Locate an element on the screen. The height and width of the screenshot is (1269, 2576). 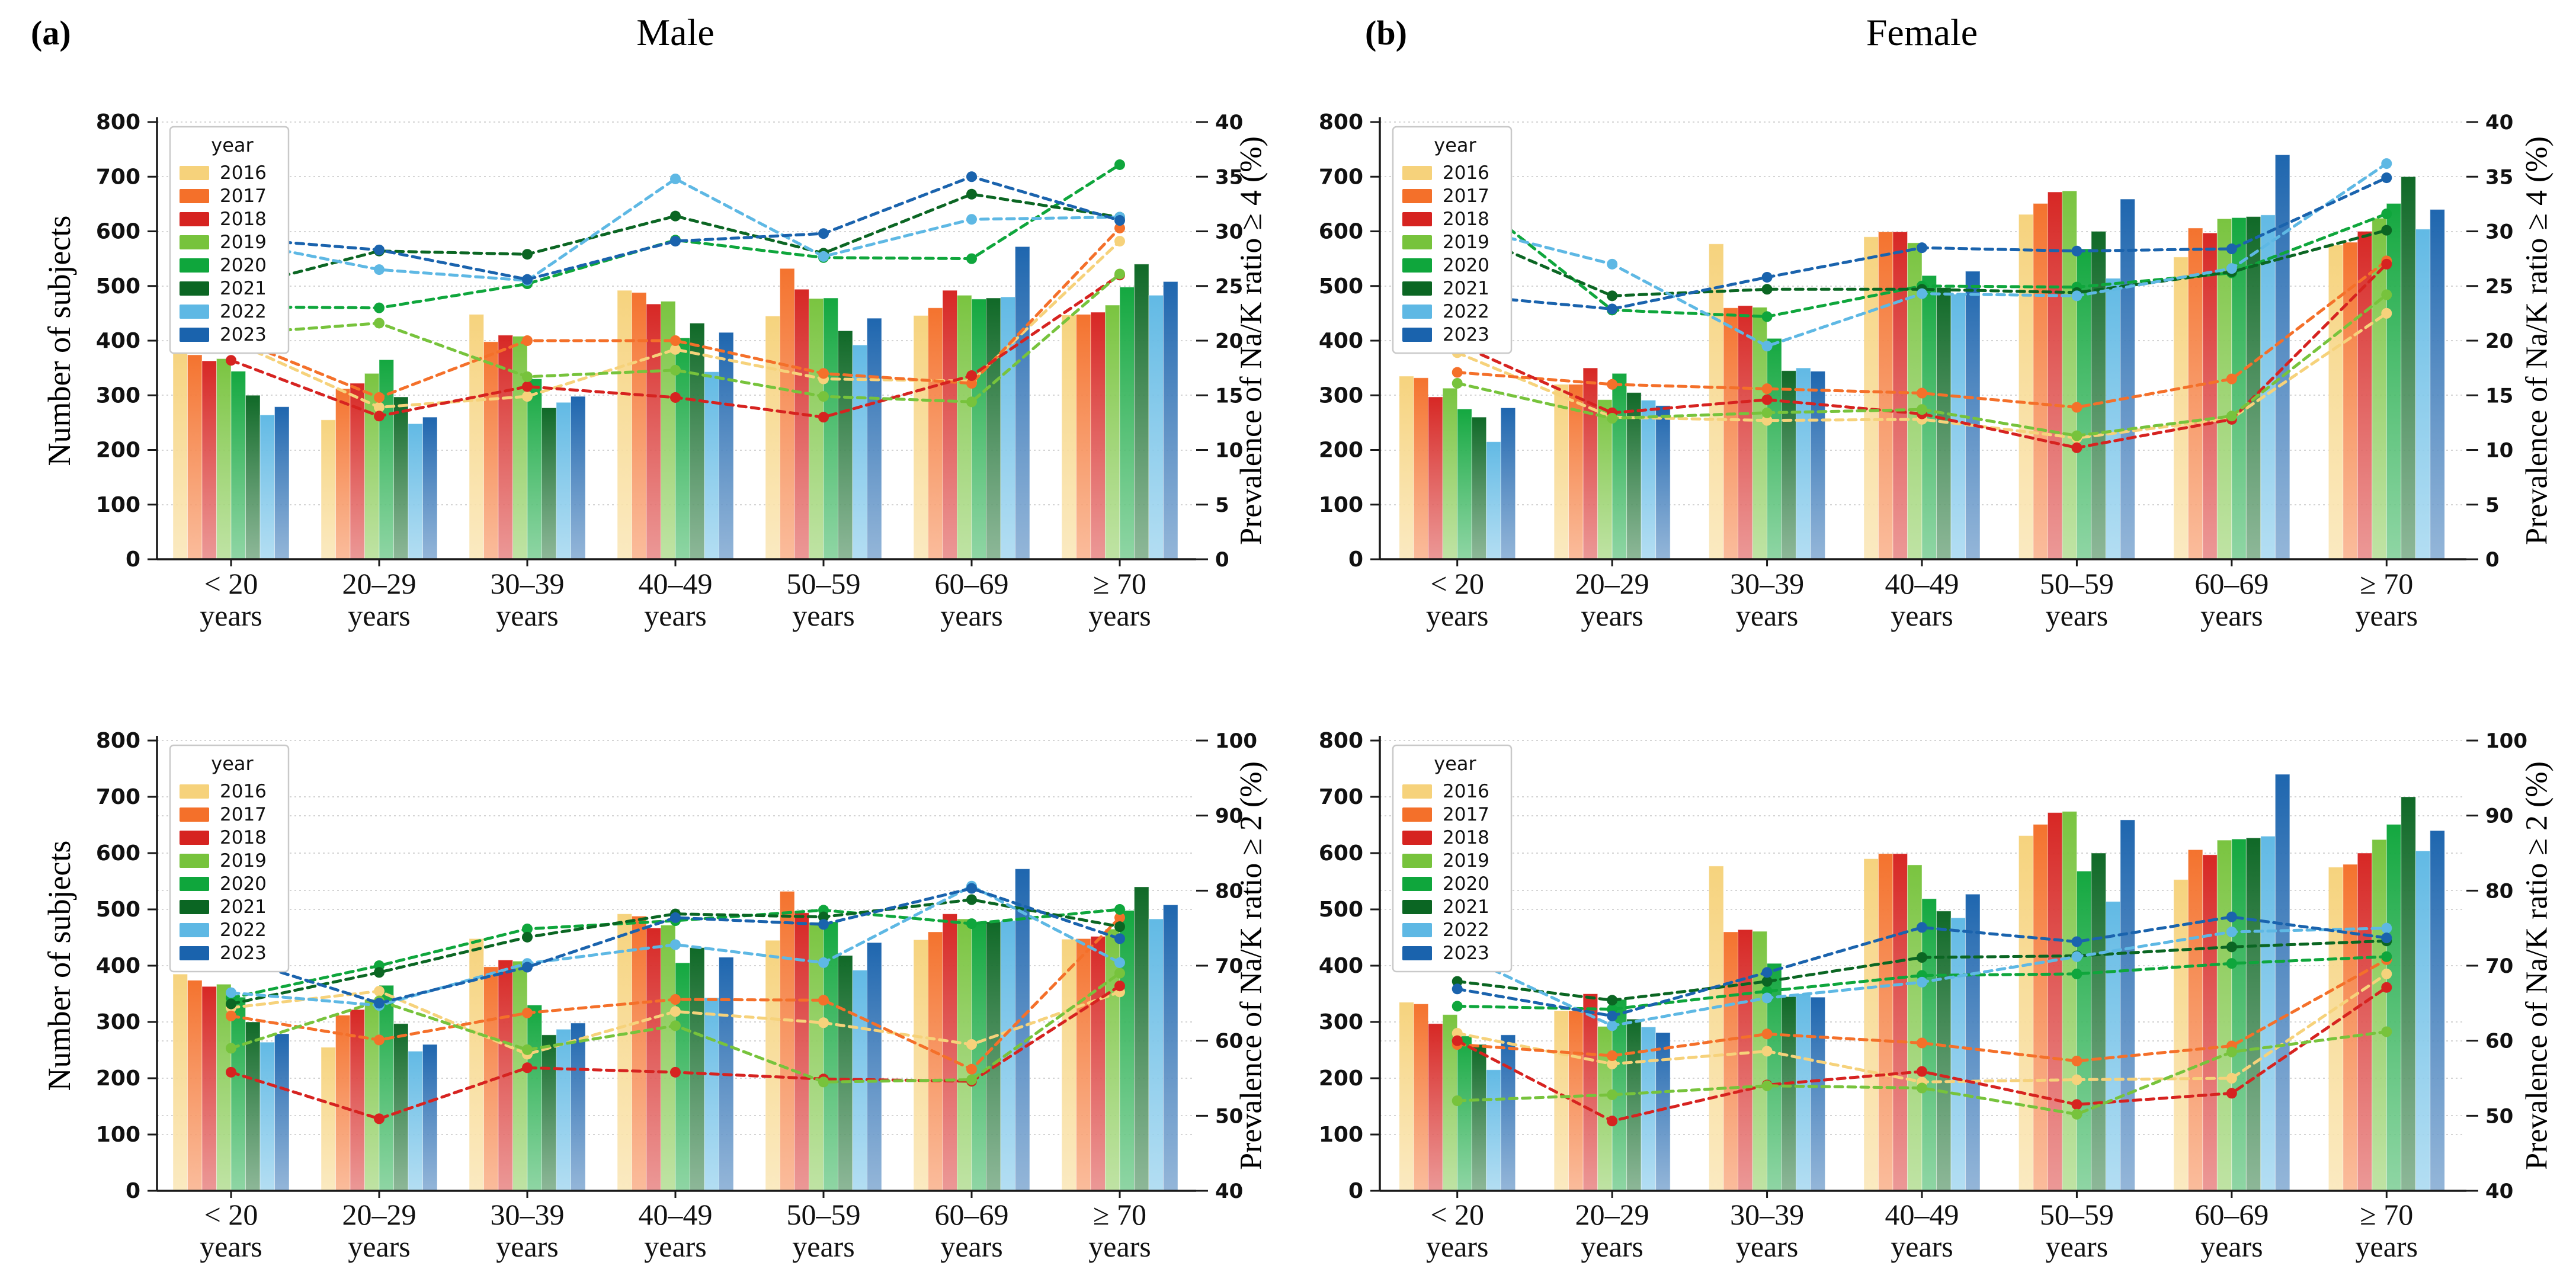
bar-2016-< 20 is located at coordinates (180, 454).